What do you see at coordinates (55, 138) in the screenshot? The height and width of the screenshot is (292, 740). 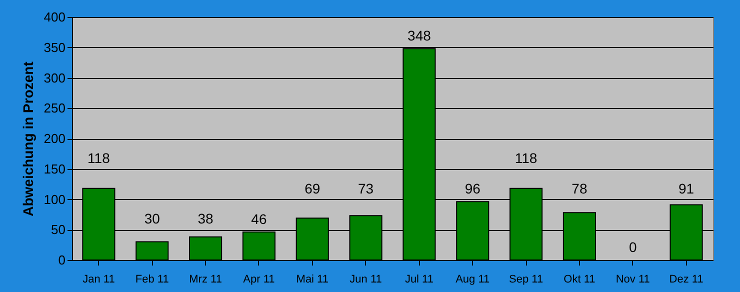 I see `y-tick-label: 200` at bounding box center [55, 138].